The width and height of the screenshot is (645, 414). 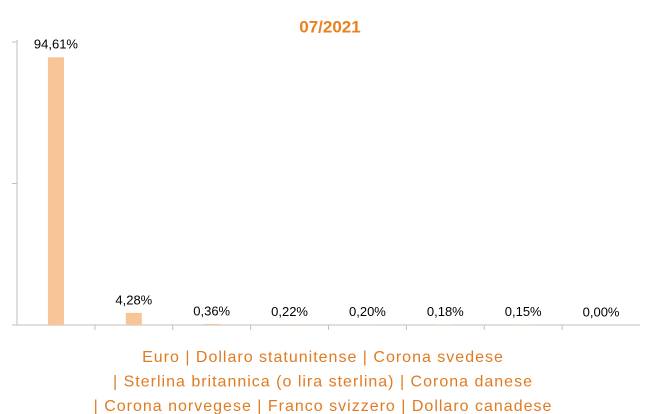 I want to click on data-label: 0,18%, so click(x=445, y=311).